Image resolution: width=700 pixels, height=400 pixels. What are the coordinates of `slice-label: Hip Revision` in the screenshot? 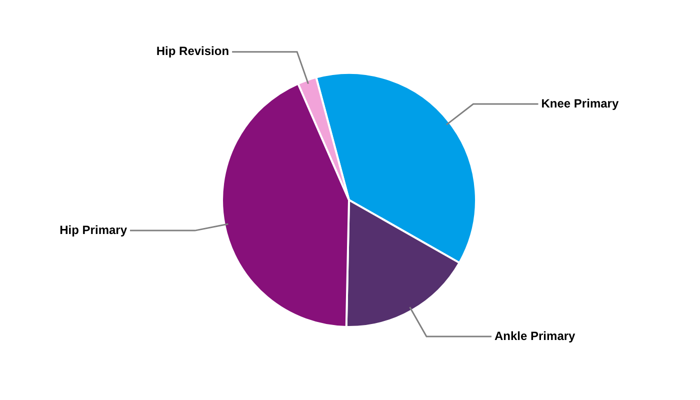 It's located at (193, 51).